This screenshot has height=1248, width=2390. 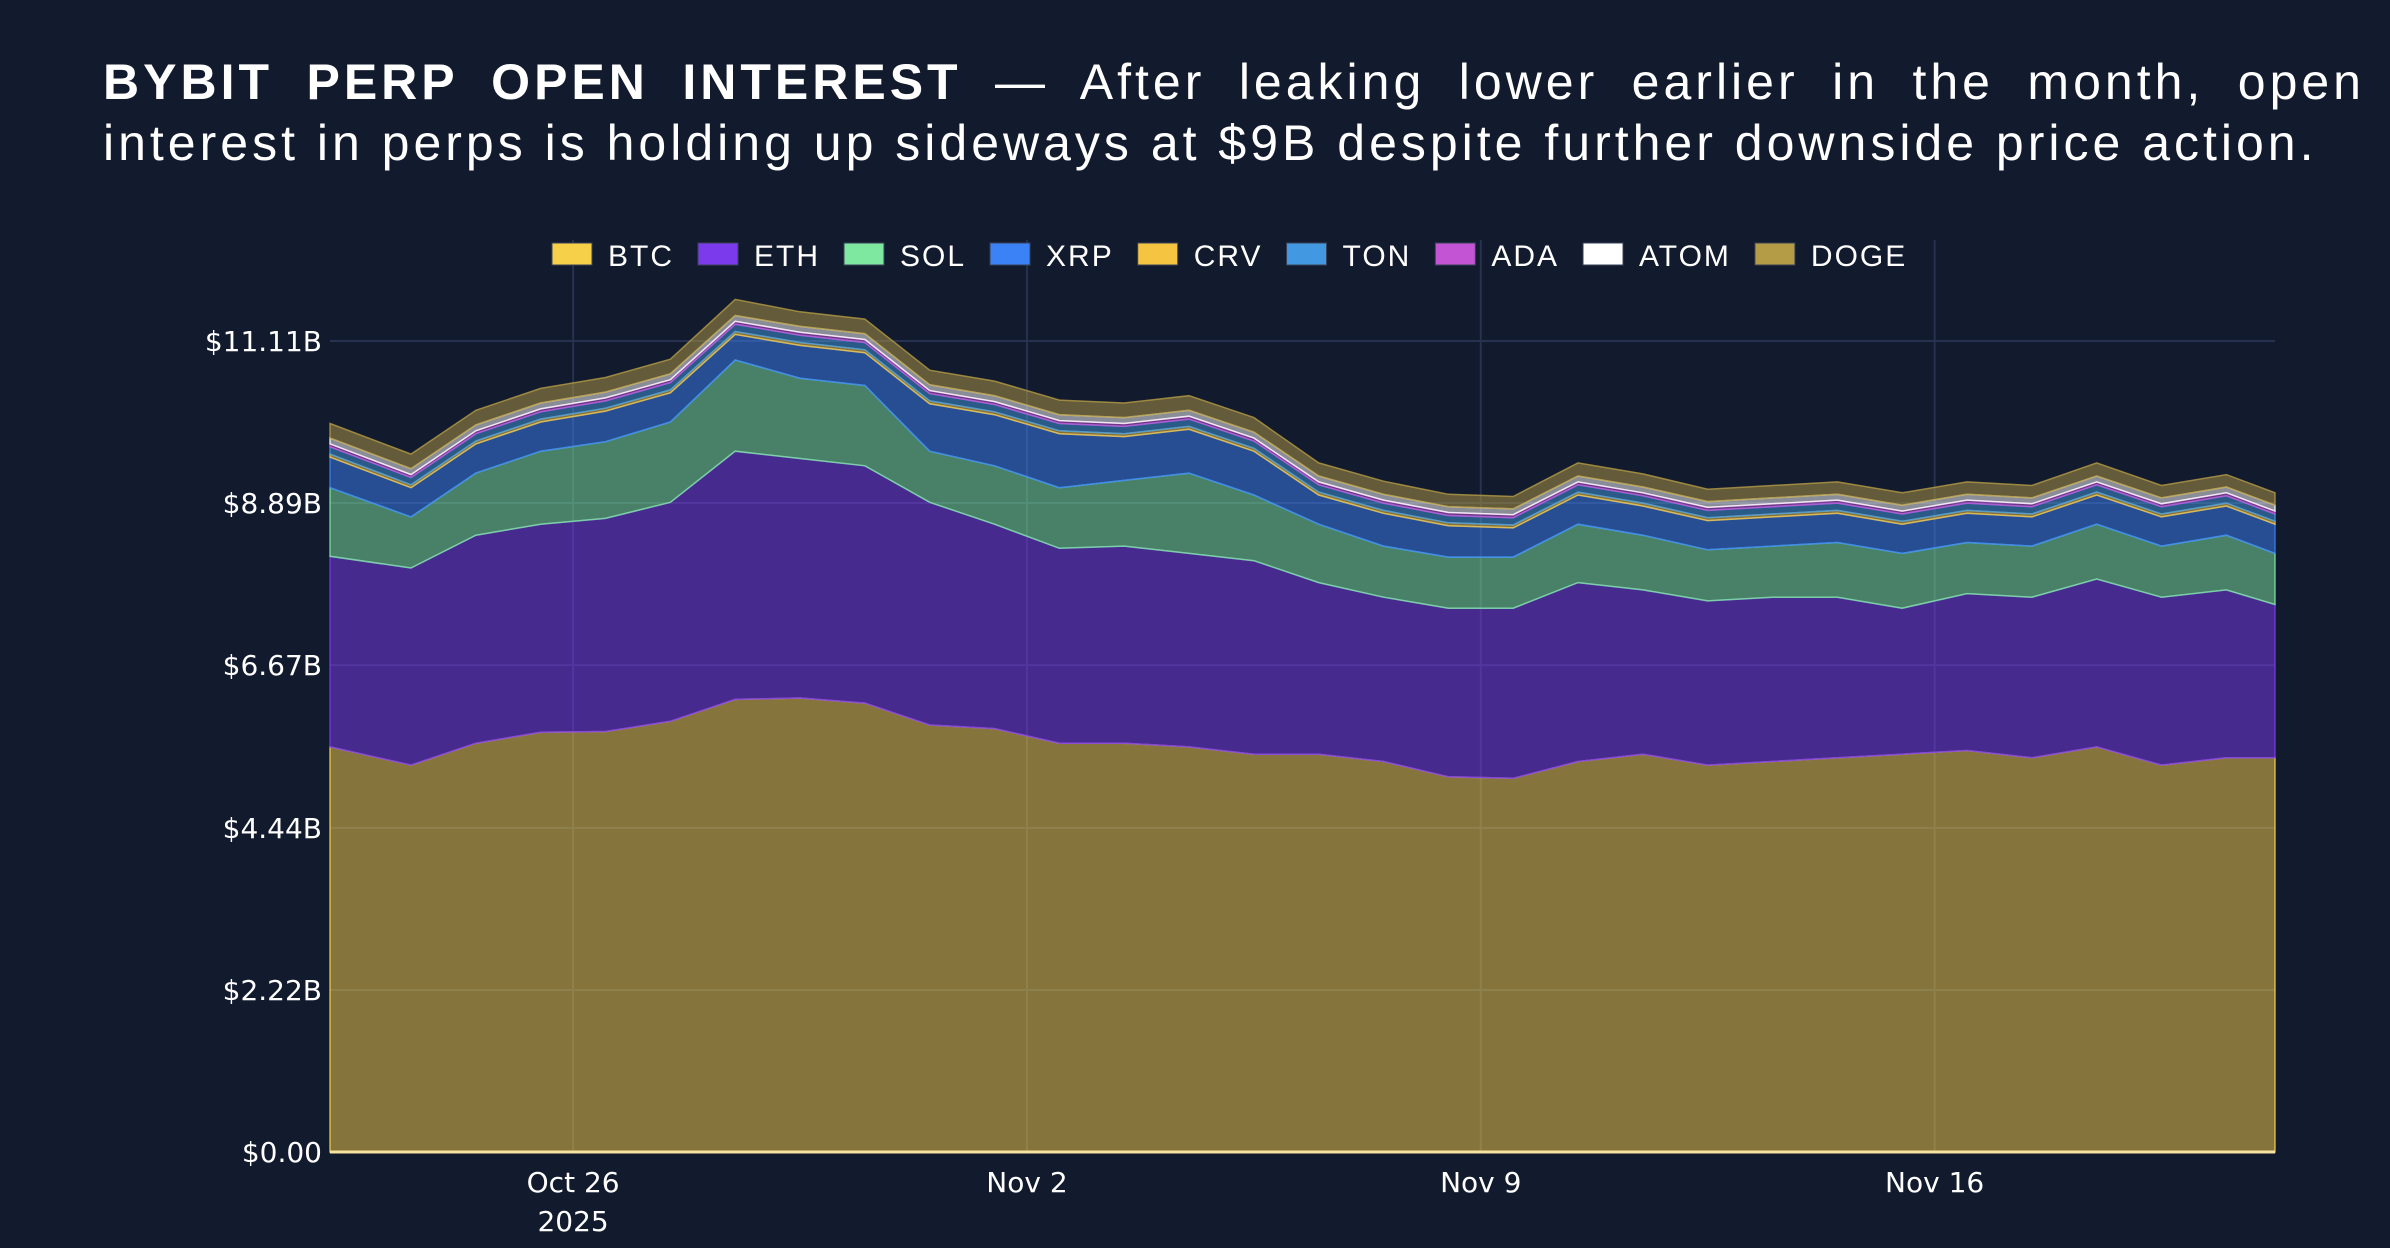 I want to click on legend-label: SOL, so click(x=933, y=256).